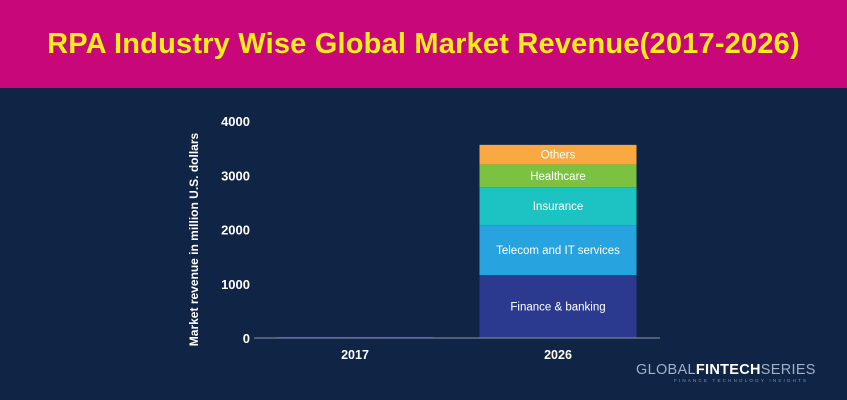 This screenshot has width=847, height=400. I want to click on bar-segment-label: Finance & banking, so click(557, 308).